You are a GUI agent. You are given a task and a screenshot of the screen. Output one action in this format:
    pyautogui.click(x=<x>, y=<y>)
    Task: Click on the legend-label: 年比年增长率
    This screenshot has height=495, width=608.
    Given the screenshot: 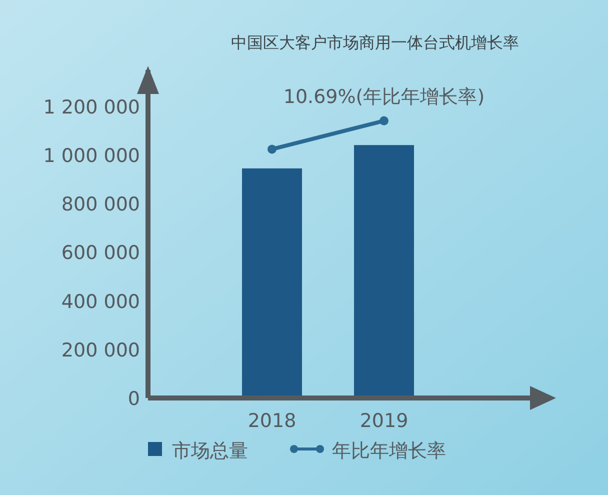 What is the action you would take?
    pyautogui.click(x=389, y=451)
    